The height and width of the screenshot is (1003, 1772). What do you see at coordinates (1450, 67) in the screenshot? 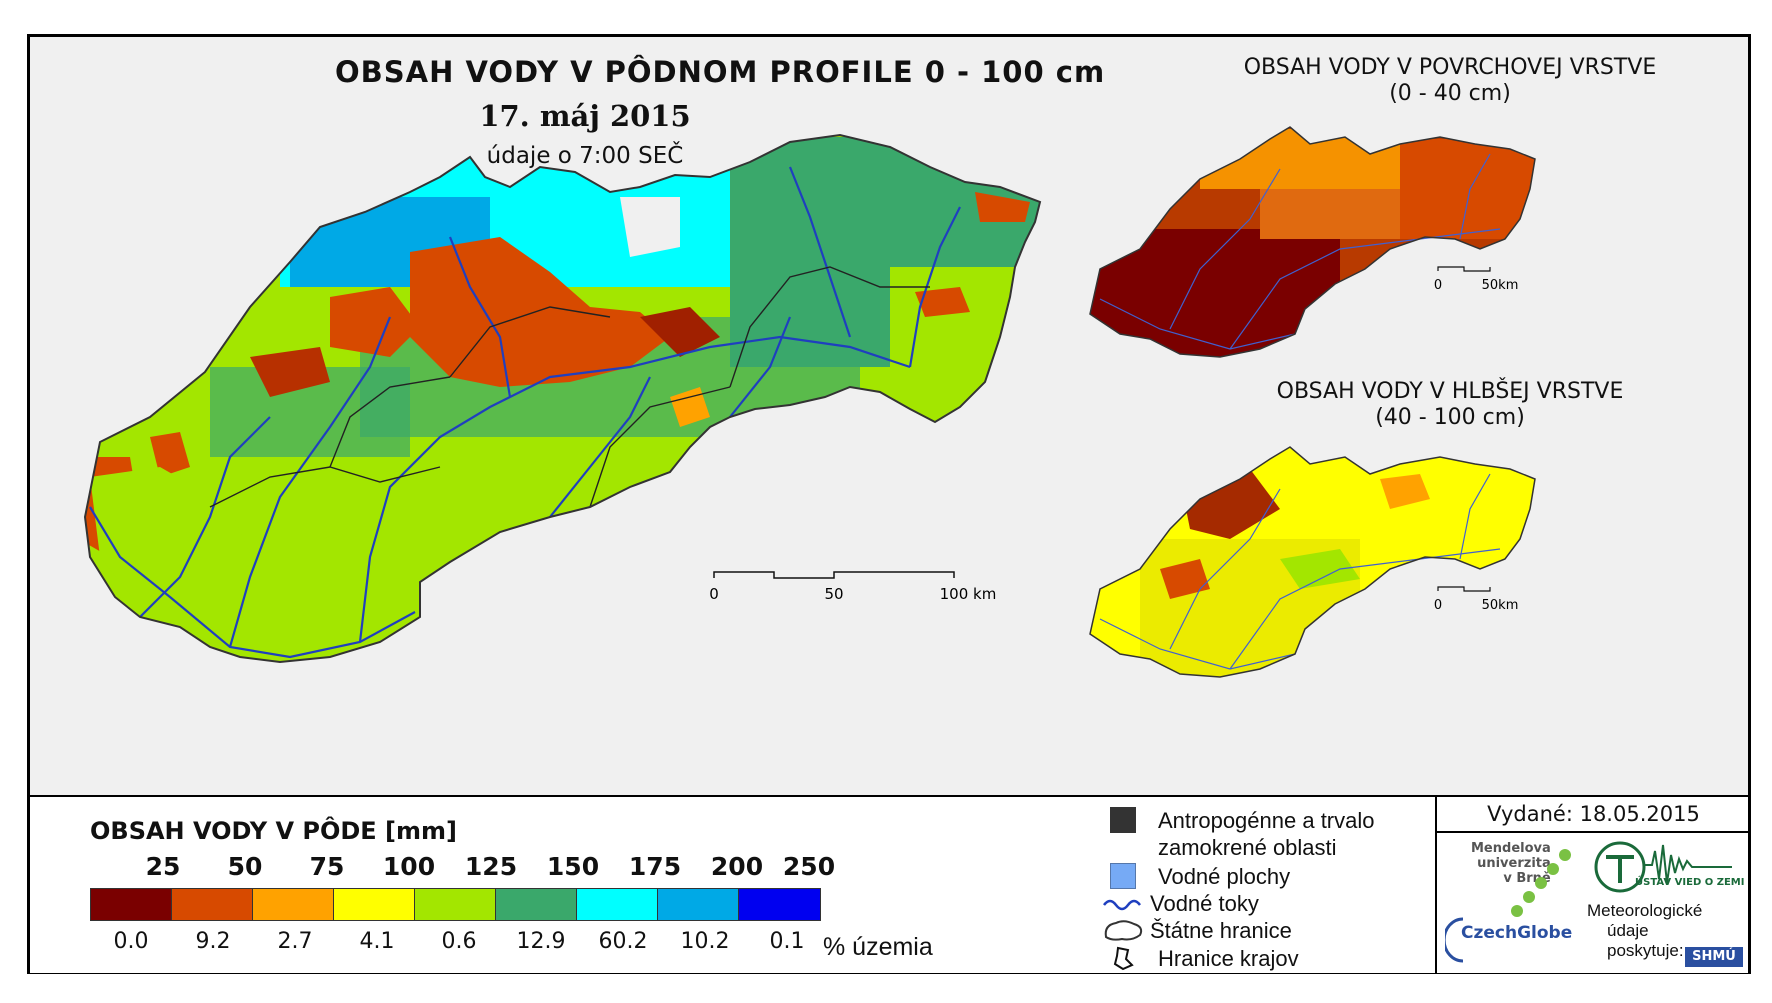
I see `surface-map-title: OBSAH VODY V POVRCHOVEJ VRSTVE` at bounding box center [1450, 67].